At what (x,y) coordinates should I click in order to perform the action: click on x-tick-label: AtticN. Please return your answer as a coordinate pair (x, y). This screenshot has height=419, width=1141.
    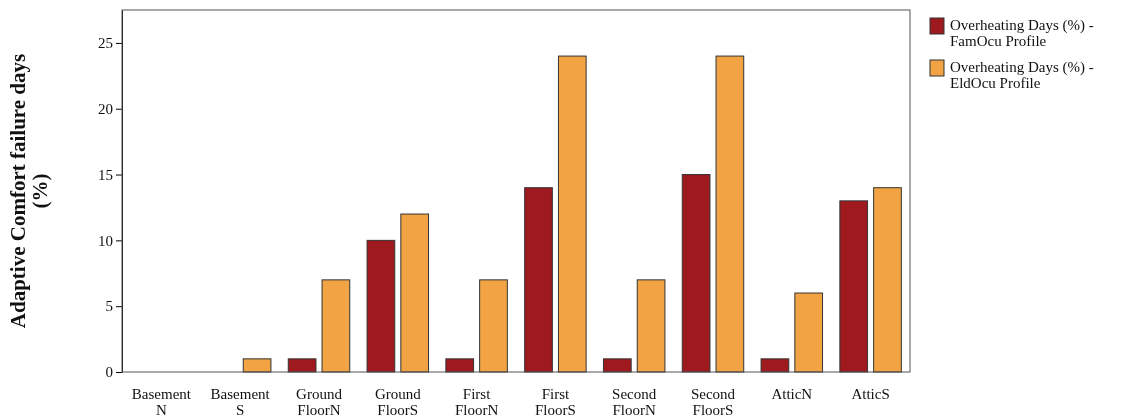
    Looking at the image, I should click on (792, 394).